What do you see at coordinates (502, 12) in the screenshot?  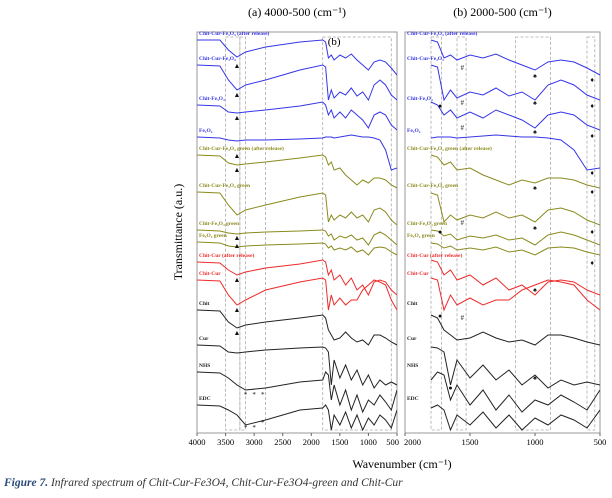 I see `panel-title: (b) 2000-500 (cm⁻¹)` at bounding box center [502, 12].